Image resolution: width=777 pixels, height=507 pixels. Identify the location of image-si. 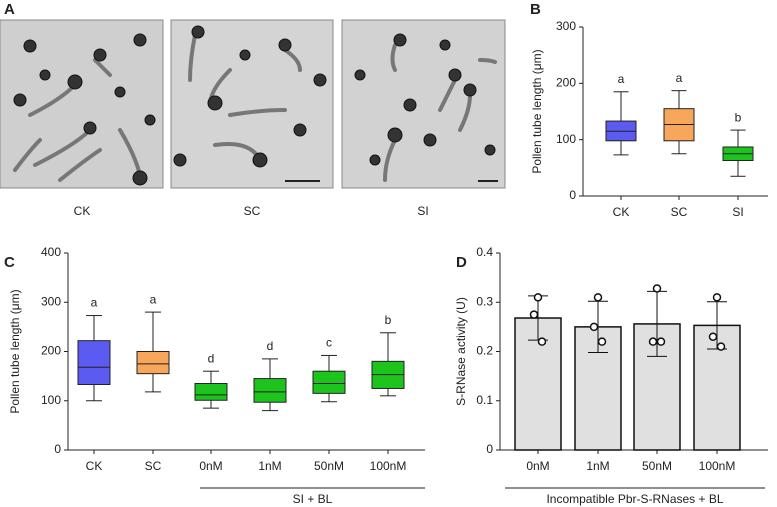
(423, 104).